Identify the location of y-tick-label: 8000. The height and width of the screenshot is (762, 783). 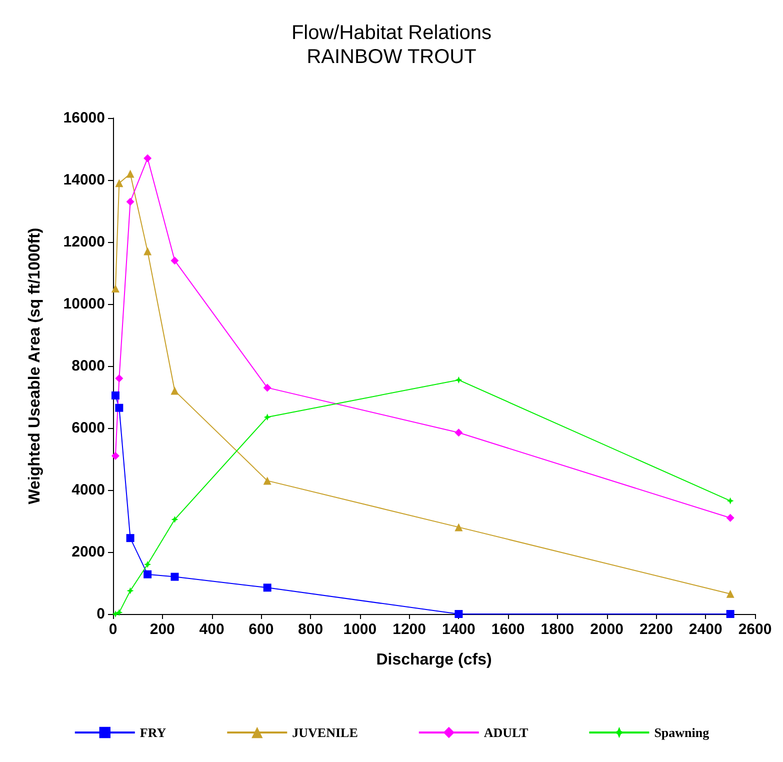
(88, 366).